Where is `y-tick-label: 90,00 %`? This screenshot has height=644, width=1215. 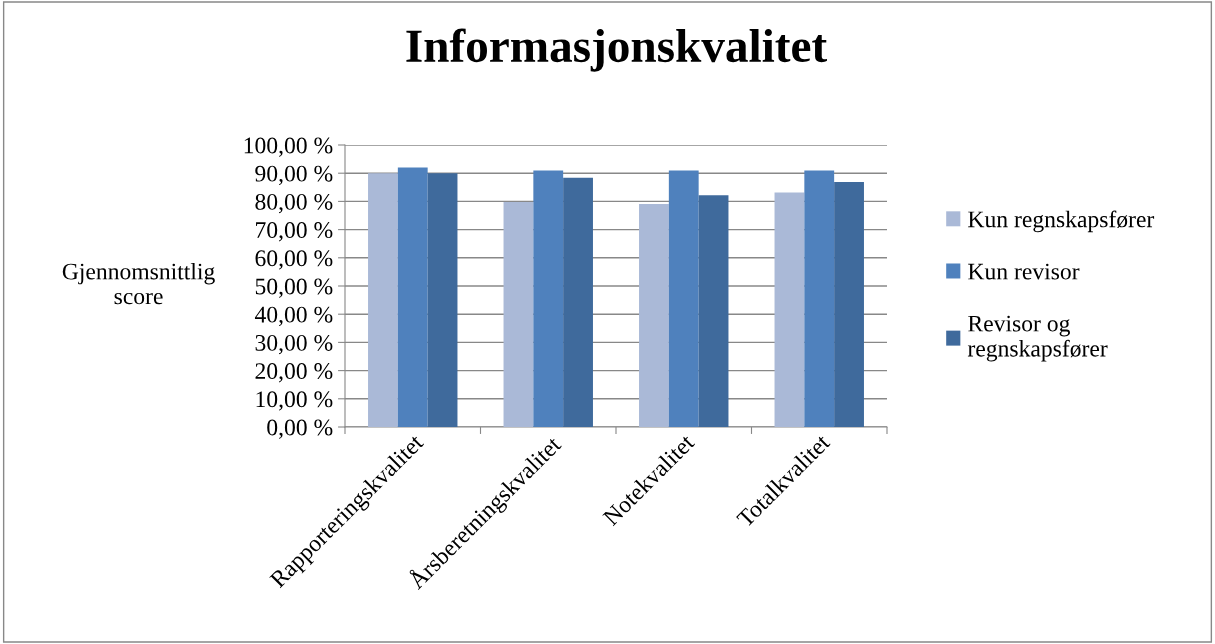 y-tick-label: 90,00 % is located at coordinates (294, 175).